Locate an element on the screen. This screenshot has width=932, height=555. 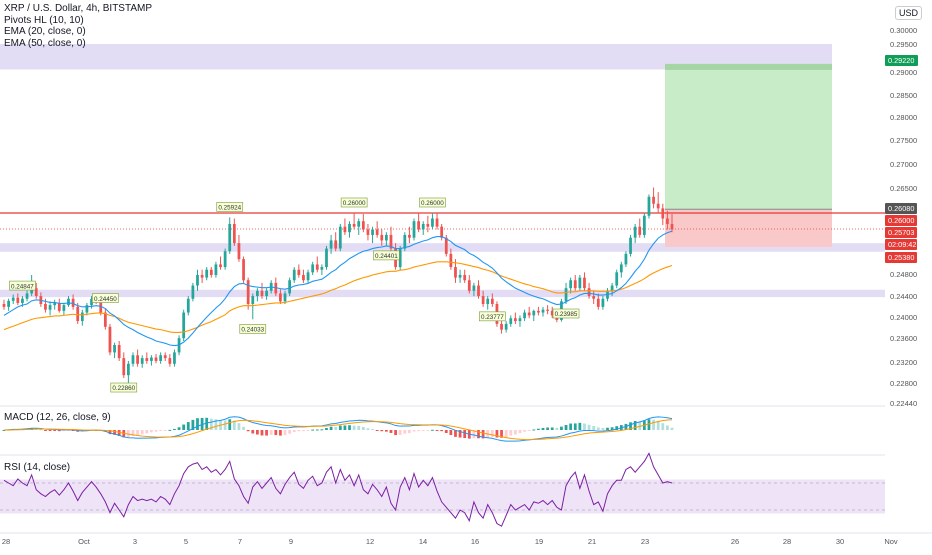
target-zone is located at coordinates (748, 136).